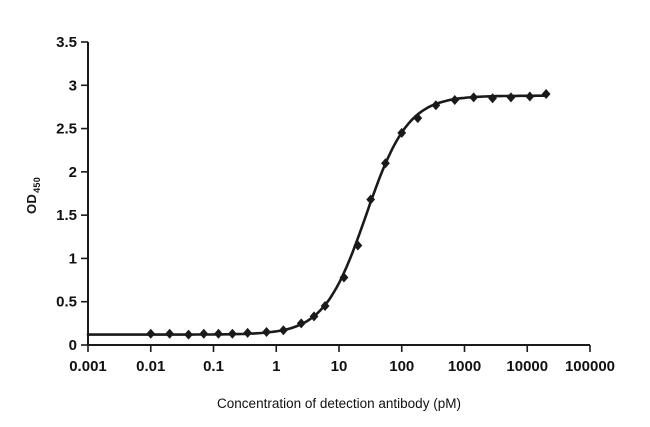  What do you see at coordinates (73, 85) in the screenshot?
I see `y-tick-label: 3` at bounding box center [73, 85].